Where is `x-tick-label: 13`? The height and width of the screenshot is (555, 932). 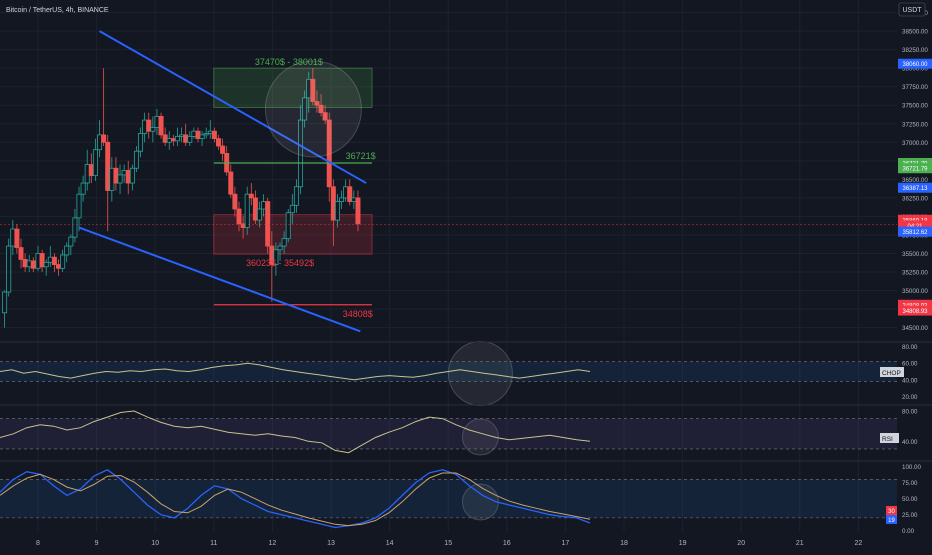 x-tick-label: 13 is located at coordinates (331, 543).